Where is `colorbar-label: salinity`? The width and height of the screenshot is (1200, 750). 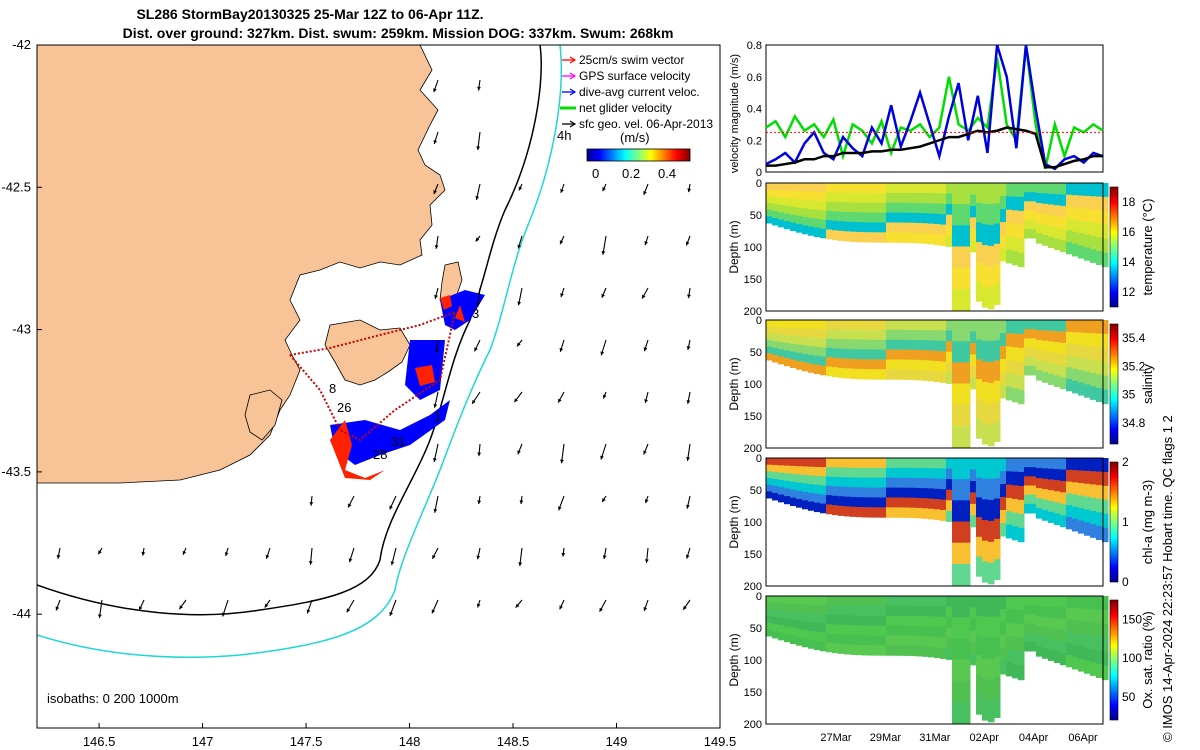
colorbar-label: salinity is located at coordinates (1147, 384).